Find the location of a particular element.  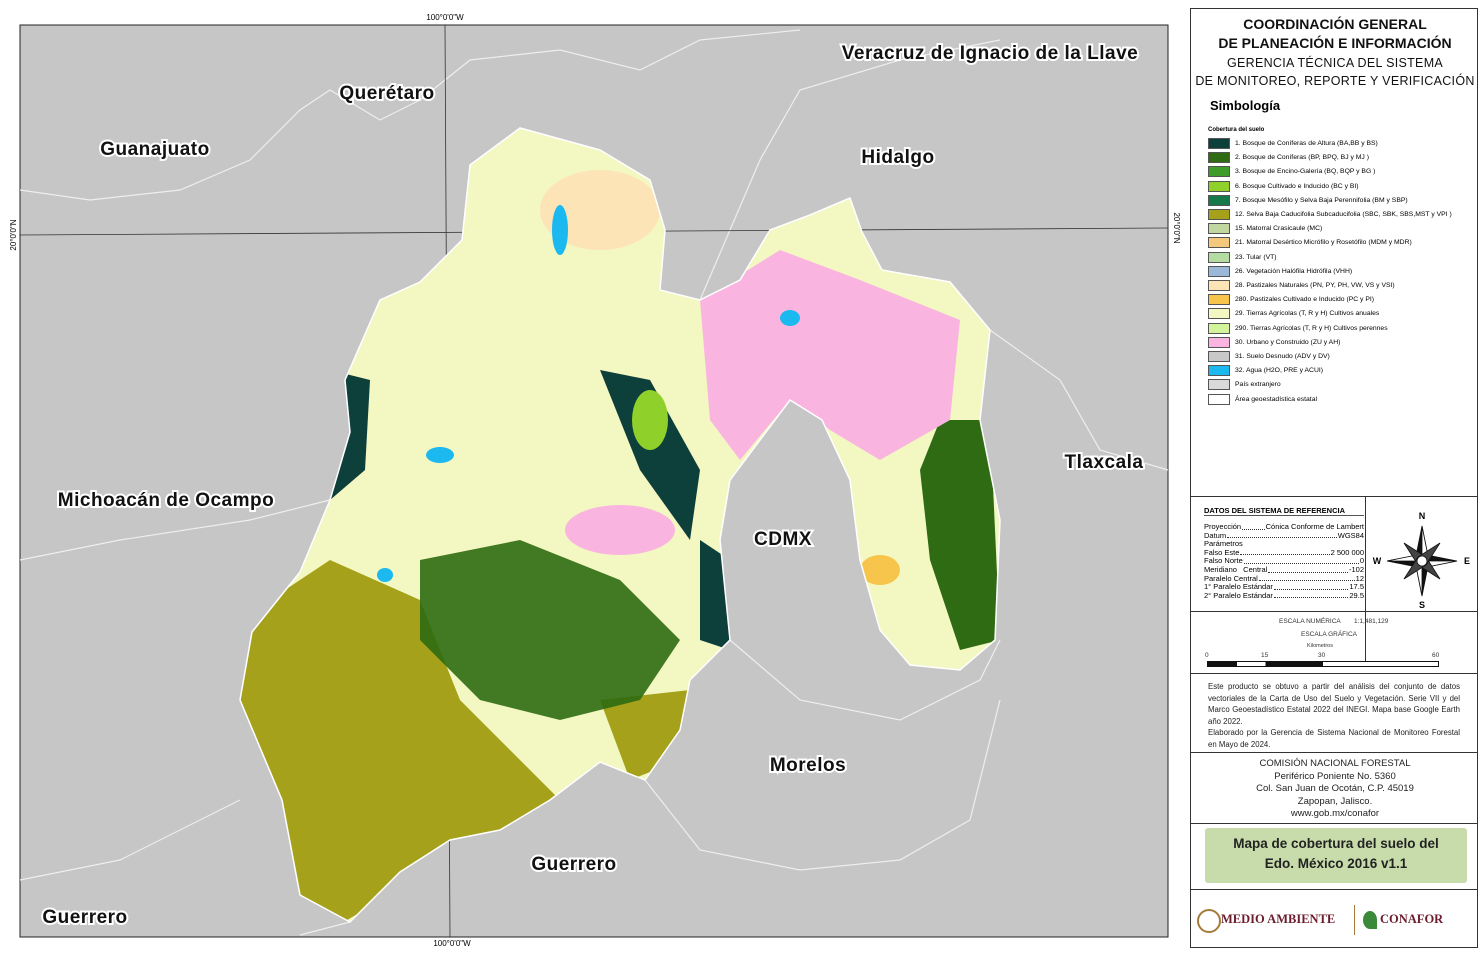

scale-graphic-label: ESCALA GRÁFICA is located at coordinates (1329, 634).